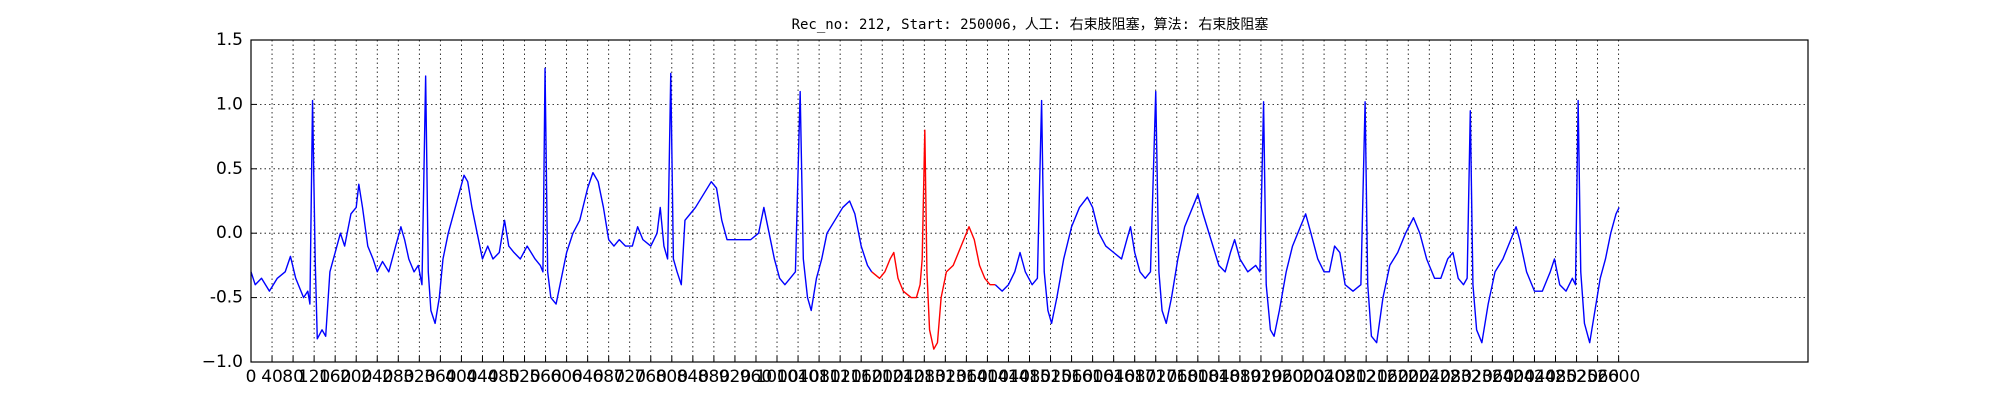 The image size is (2000, 400). Describe the element at coordinates (587, 377) in the screenshot. I see `x-tick-label: 640` at that location.